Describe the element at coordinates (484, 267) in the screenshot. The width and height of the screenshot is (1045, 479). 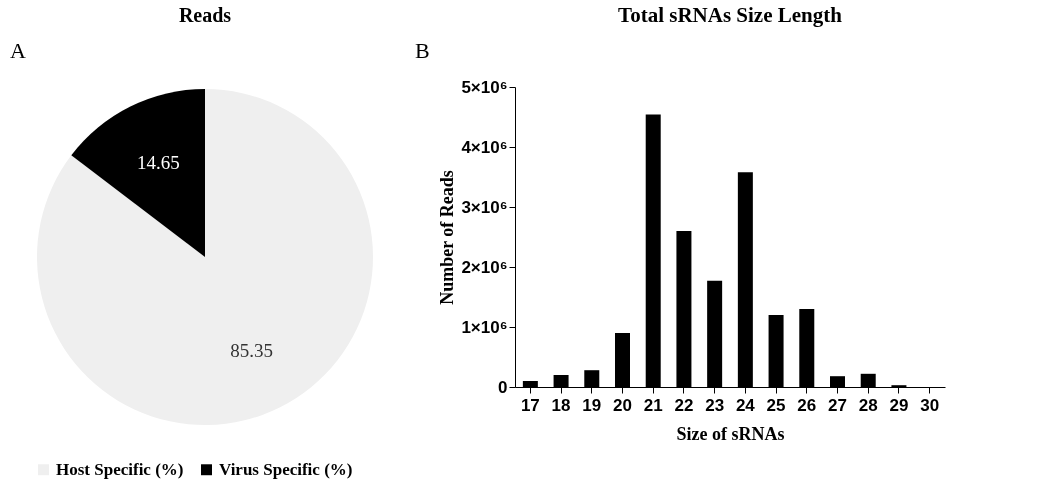
I see `y-tick-label: 2×10⁶` at that location.